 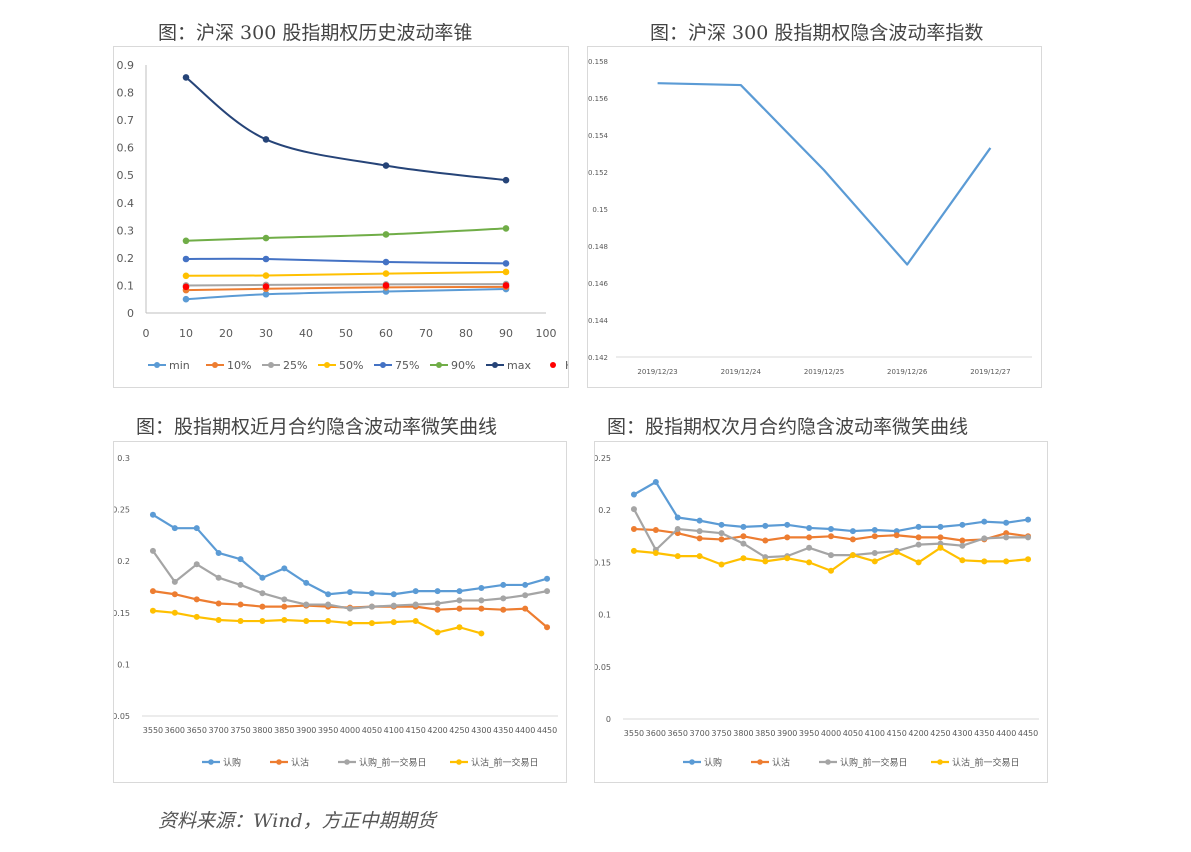 I want to click on series-line-max, so click(x=346, y=129).